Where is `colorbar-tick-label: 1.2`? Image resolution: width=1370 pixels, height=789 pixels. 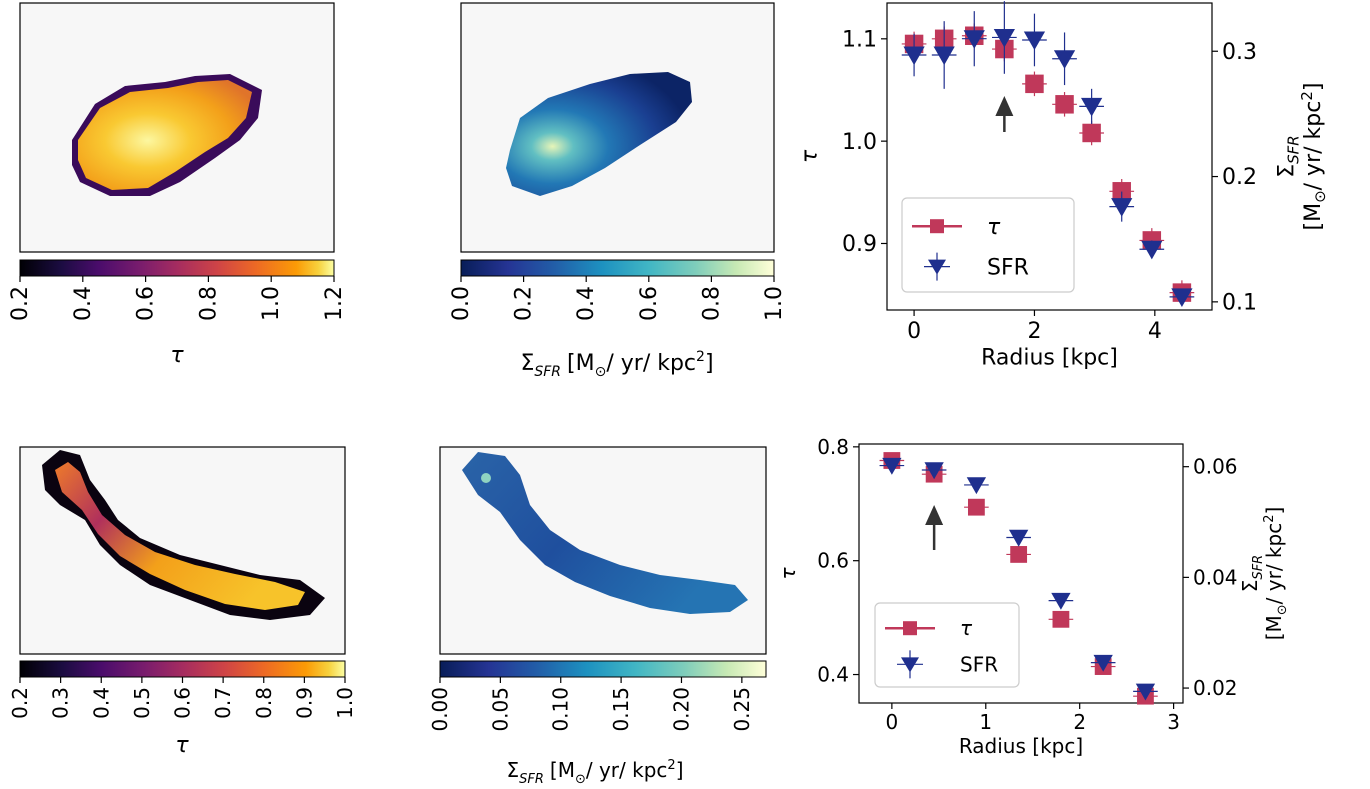 colorbar-tick-label: 1.2 is located at coordinates (334, 303).